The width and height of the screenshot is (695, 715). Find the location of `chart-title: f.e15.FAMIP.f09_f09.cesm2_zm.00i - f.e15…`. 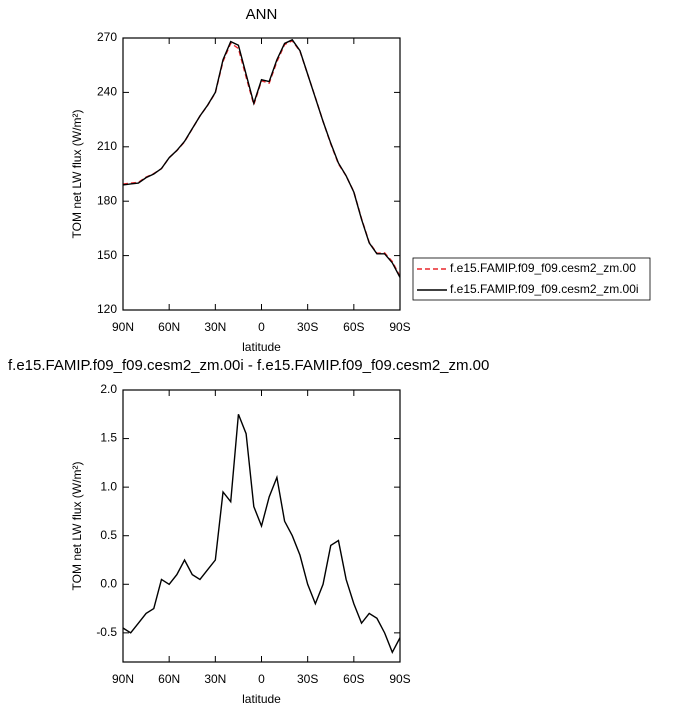

chart-title: f.e15.FAMIP.f09_f09.cesm2_zm.00i - f.e15… is located at coordinates (248, 365).